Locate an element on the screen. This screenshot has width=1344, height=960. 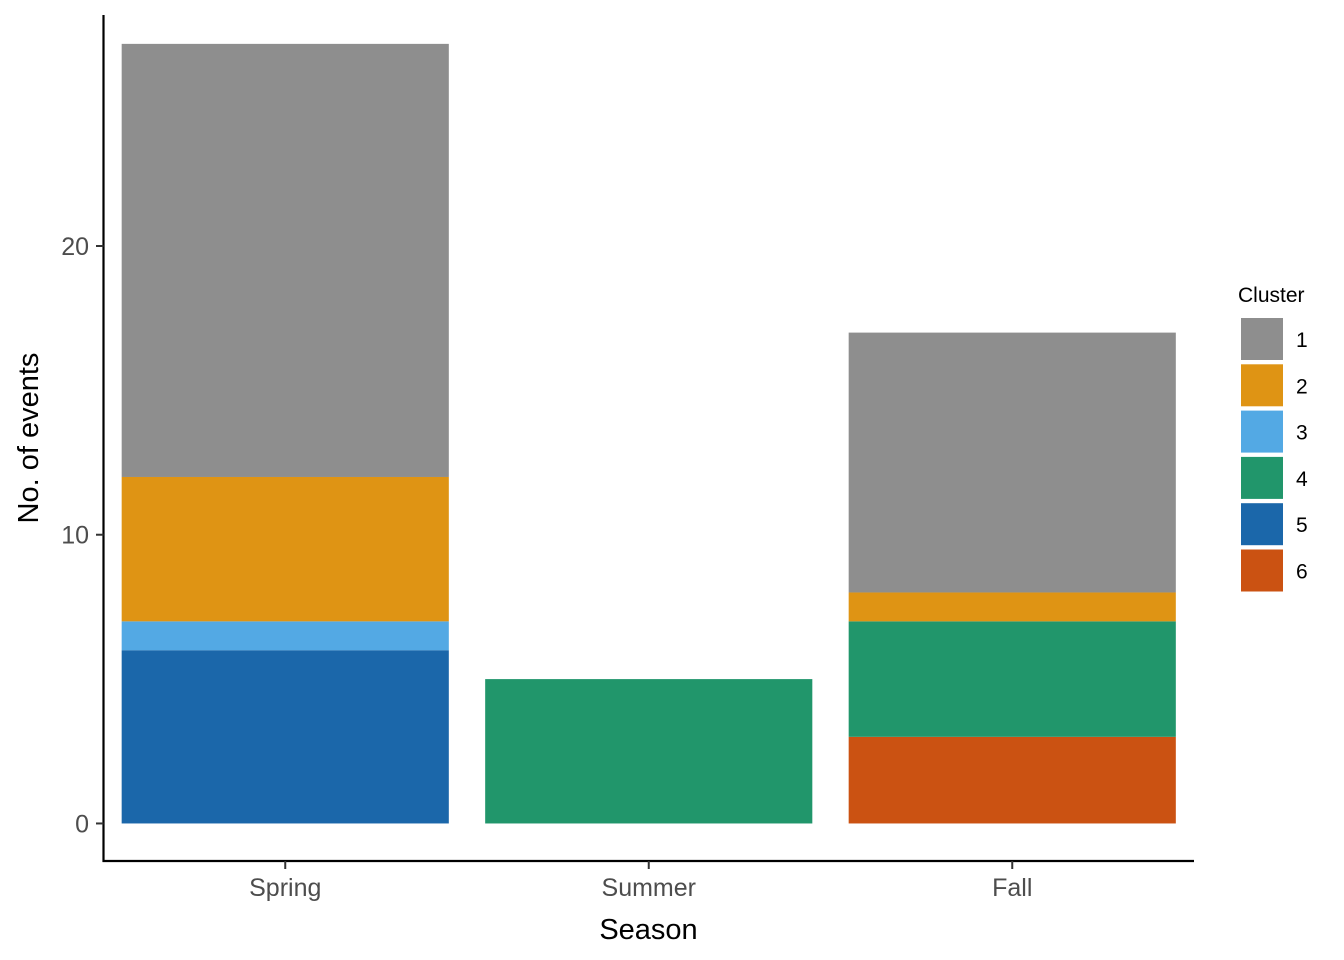
legend-label-cluster-1: 1 is located at coordinates (1302, 340).